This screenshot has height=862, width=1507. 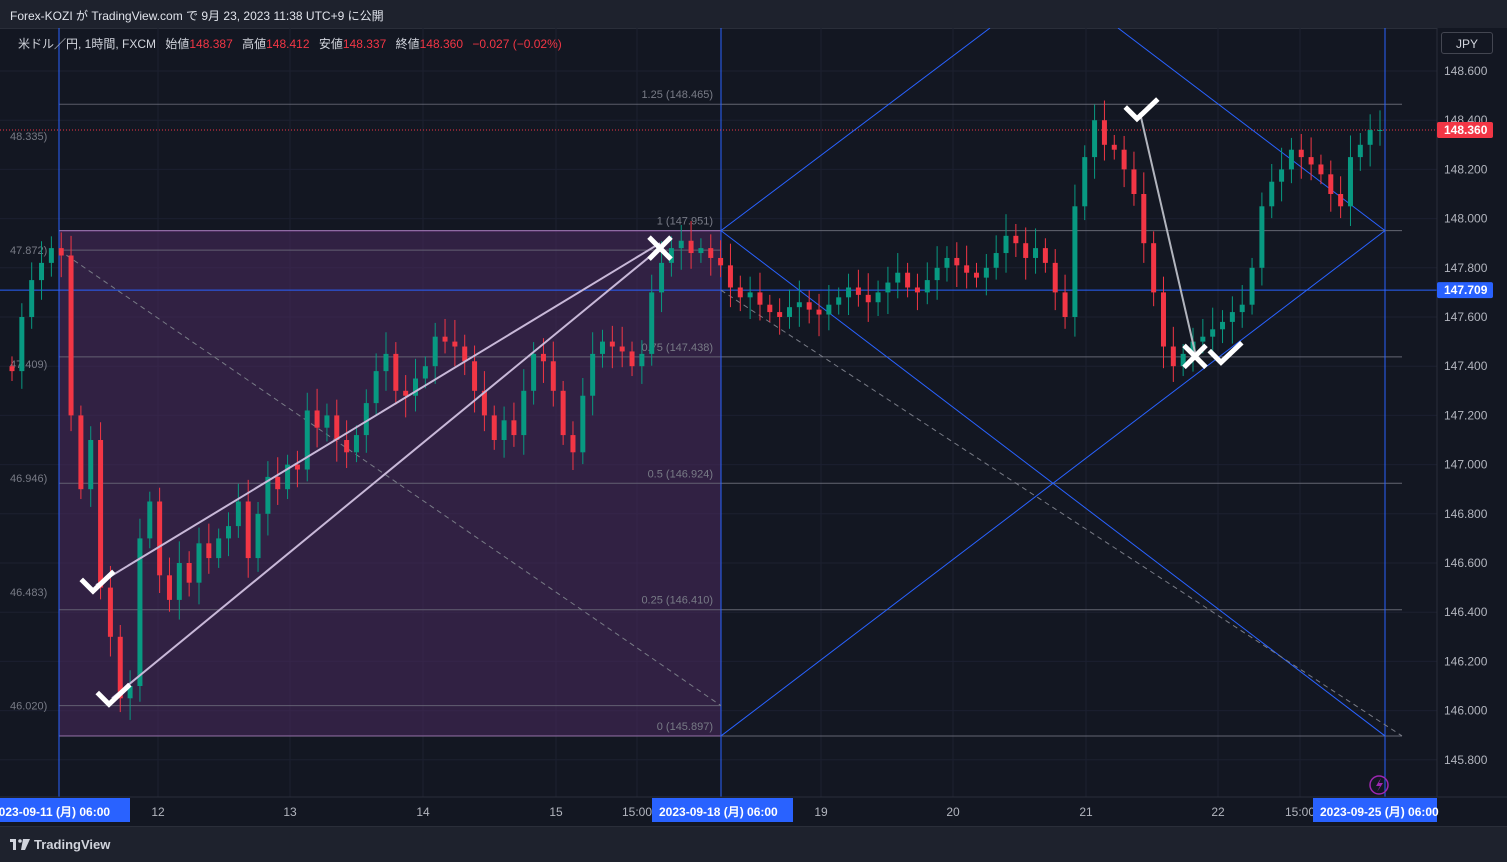 What do you see at coordinates (953, 812) in the screenshot?
I see `time-axis-tick: 20` at bounding box center [953, 812].